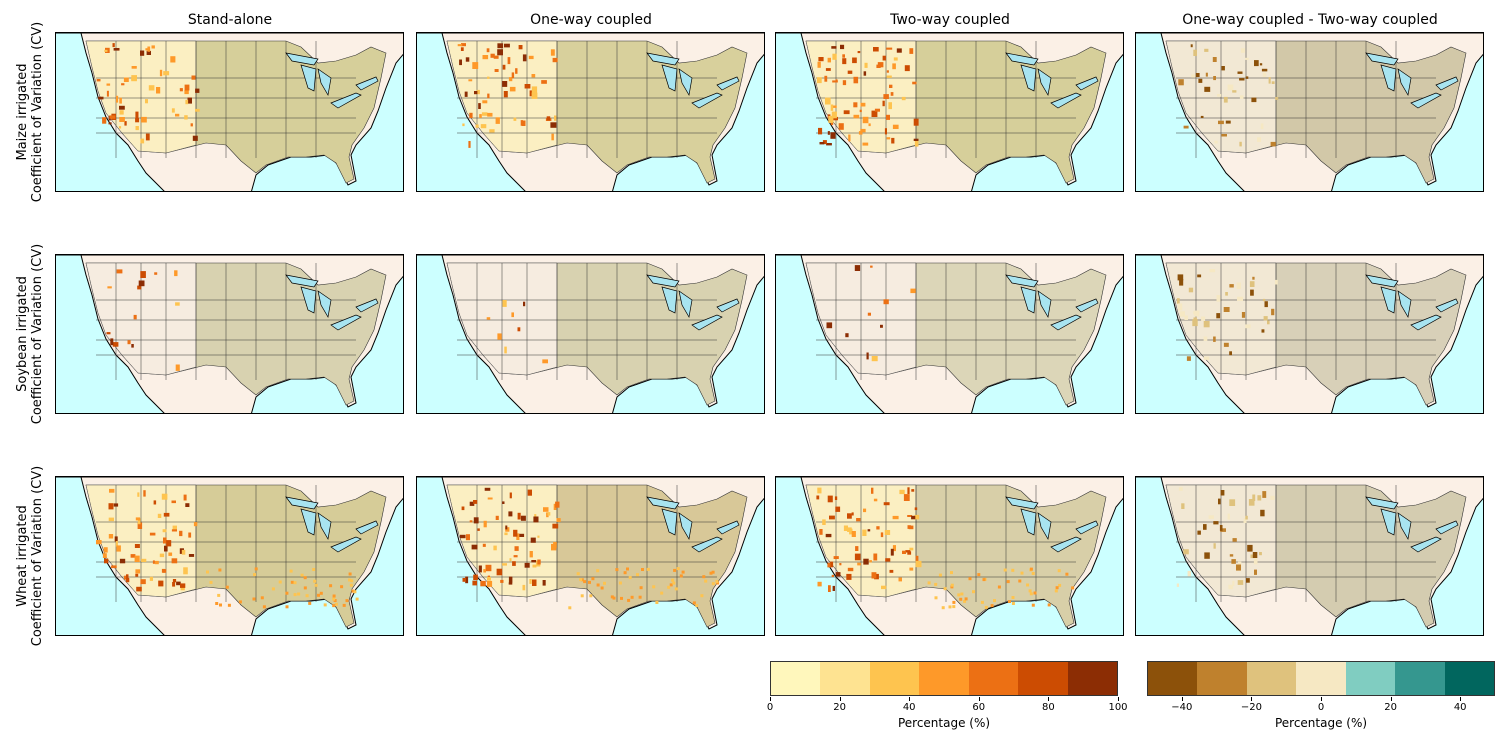  I want to click on colorbar-tick-label: 20, so click(1390, 707).